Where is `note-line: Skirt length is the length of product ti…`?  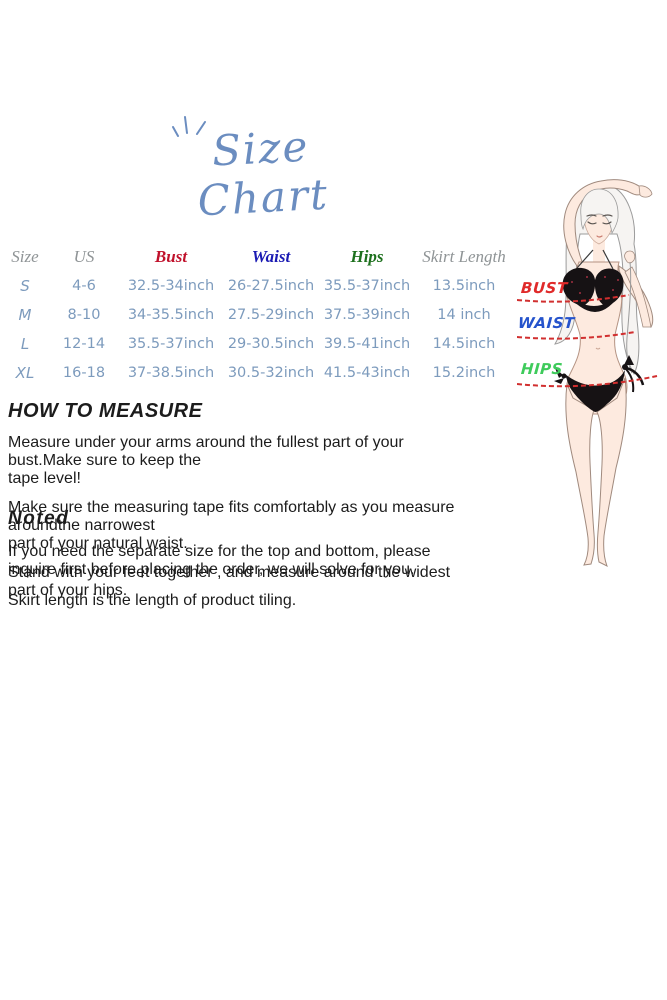 note-line: Skirt length is the length of product ti… is located at coordinates (152, 600).